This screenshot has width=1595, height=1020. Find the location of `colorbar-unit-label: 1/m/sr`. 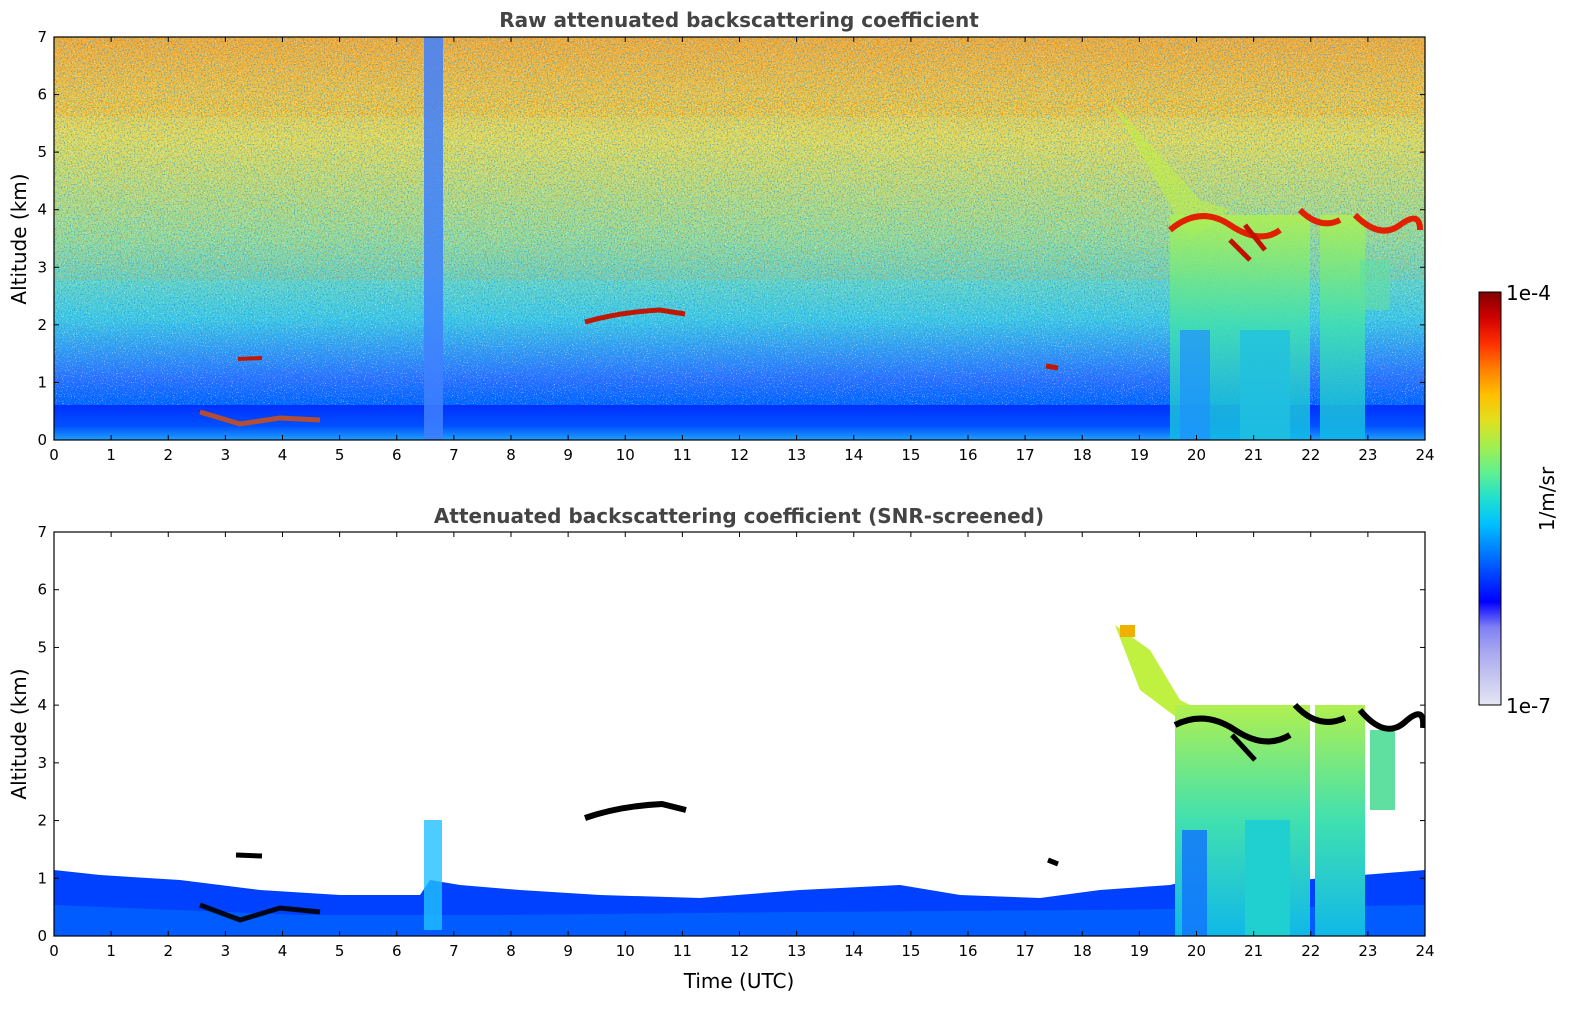

colorbar-unit-label: 1/m/sr is located at coordinates (1547, 498).